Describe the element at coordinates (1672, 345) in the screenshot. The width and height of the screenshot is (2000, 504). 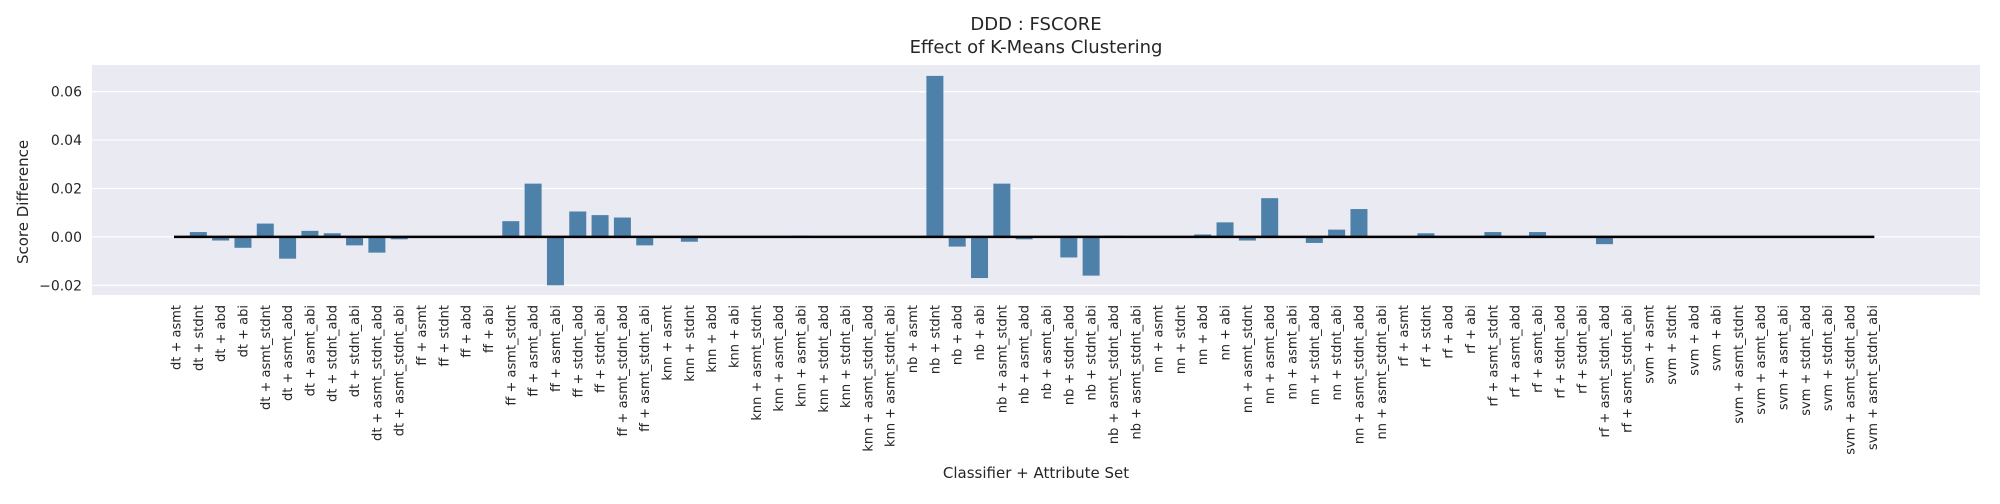
I see `x-tick-label: svm + stdnt` at that location.